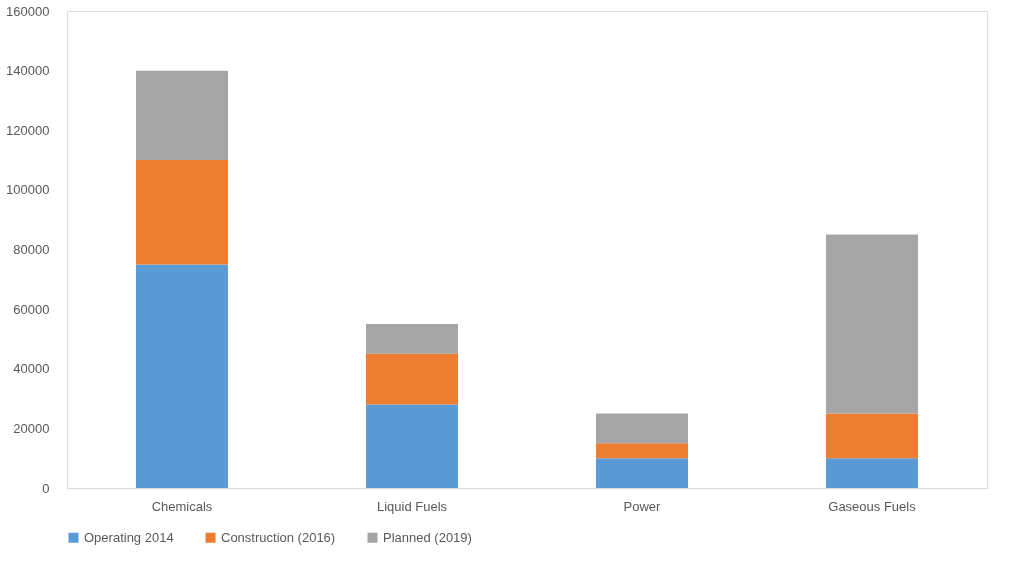  I want to click on x-tick-label: Liquid Fuels, so click(412, 506).